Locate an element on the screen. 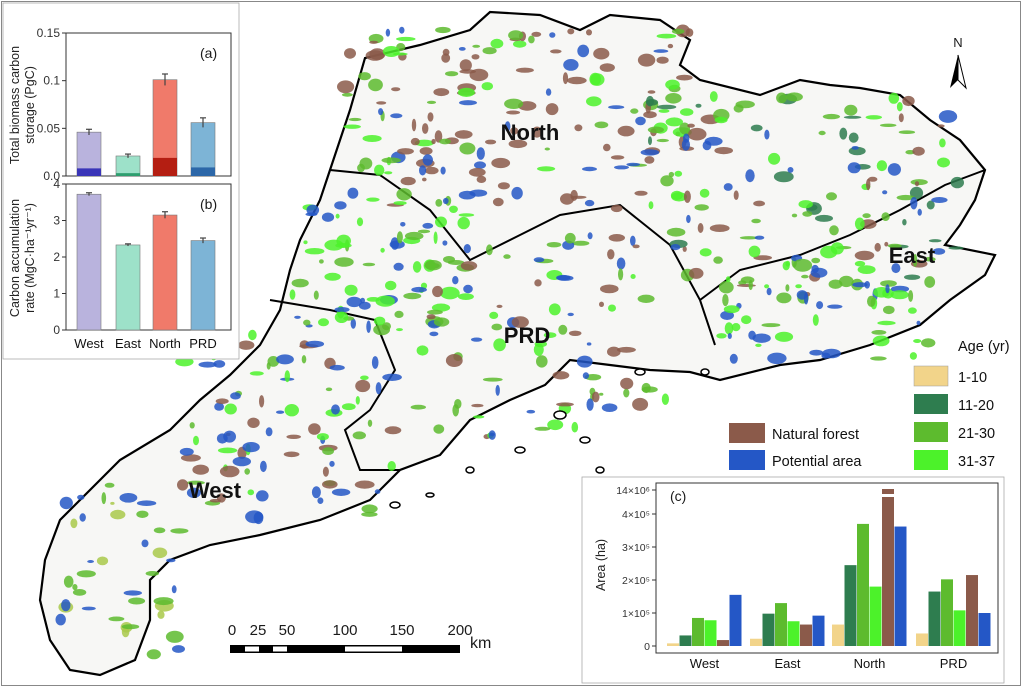 This screenshot has width=1024, height=689. boundary-east is located at coordinates (842, 235).